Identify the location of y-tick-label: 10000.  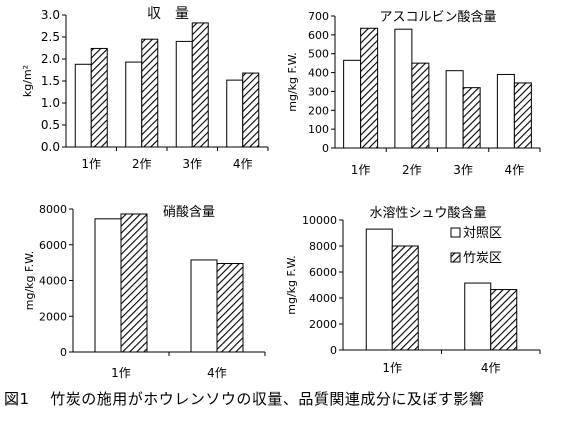
(319, 220).